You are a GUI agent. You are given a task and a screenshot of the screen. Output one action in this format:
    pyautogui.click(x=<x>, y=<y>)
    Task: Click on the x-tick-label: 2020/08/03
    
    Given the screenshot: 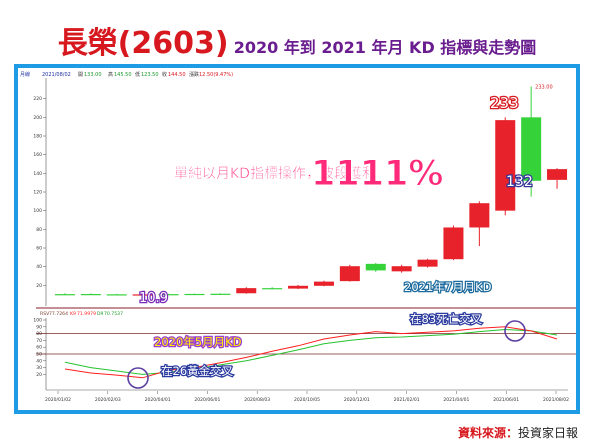 What is the action you would take?
    pyautogui.click(x=257, y=400)
    